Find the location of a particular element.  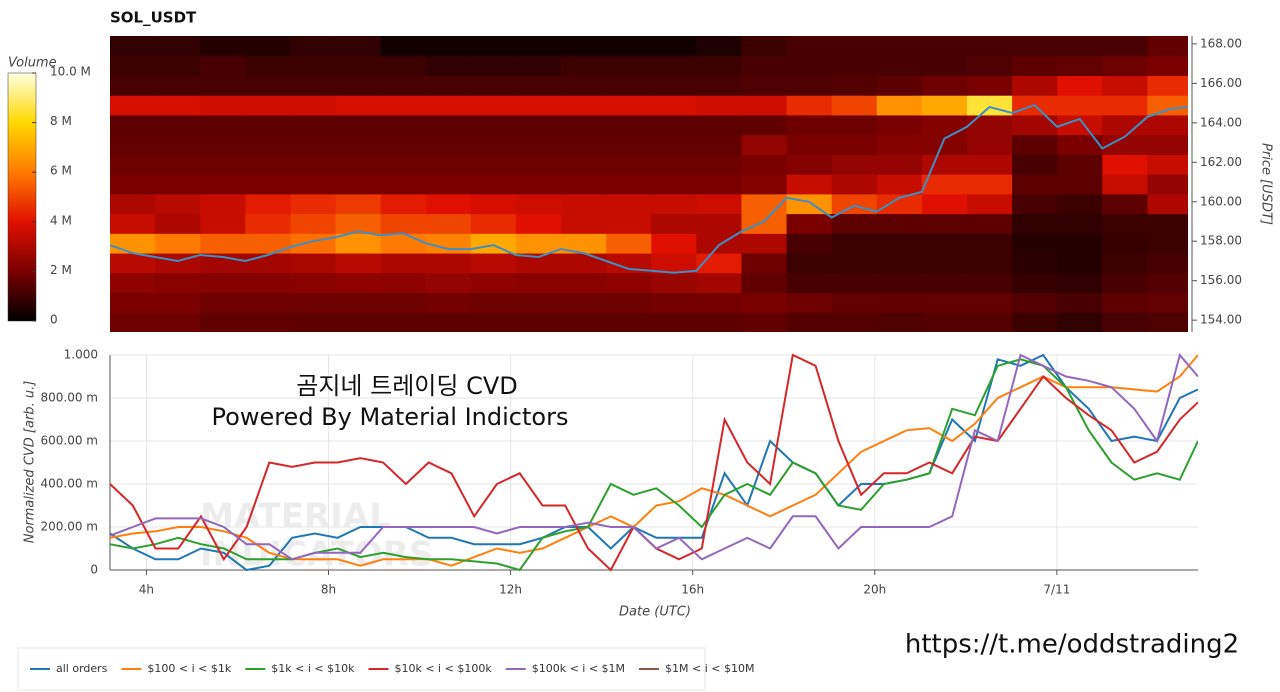

y2-tick-label: 154.00 is located at coordinates (1221, 320).